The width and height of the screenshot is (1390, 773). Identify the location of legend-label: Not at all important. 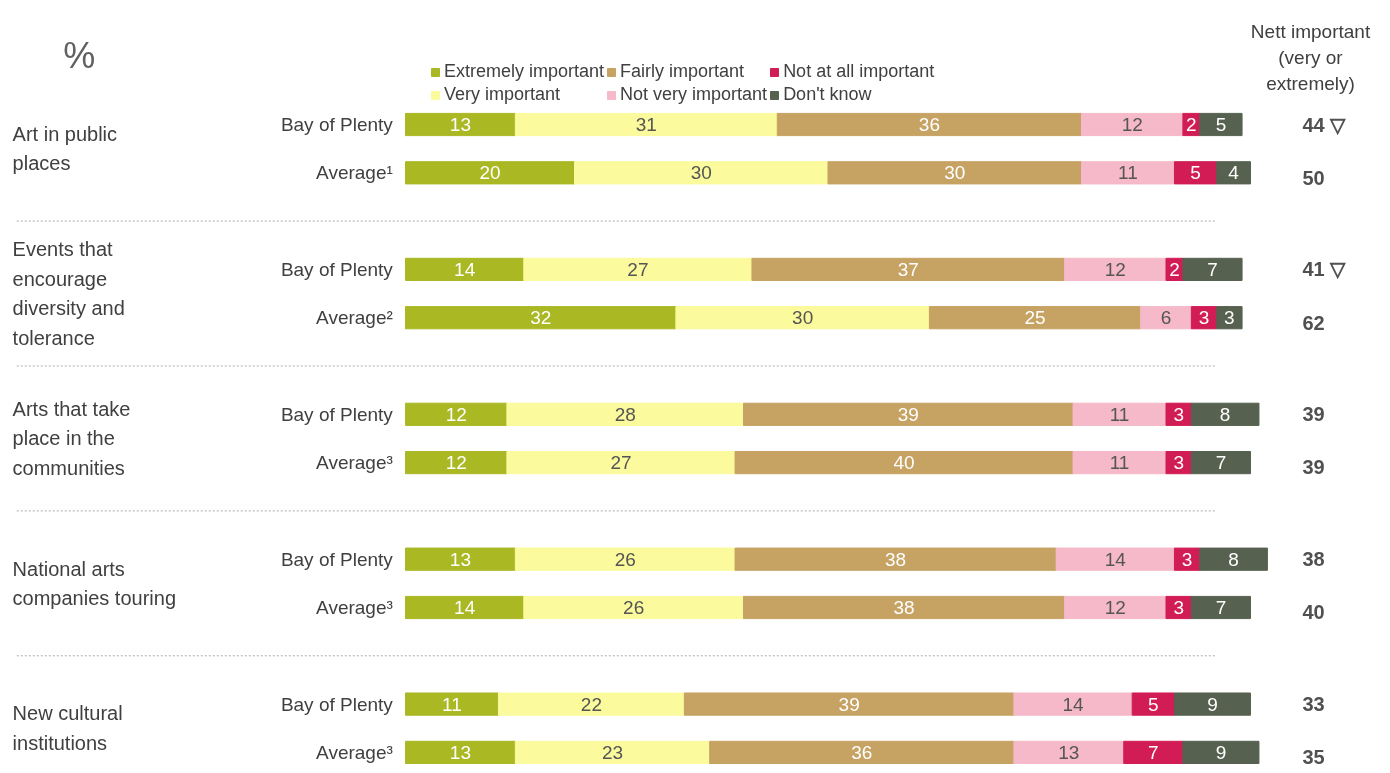
(859, 71).